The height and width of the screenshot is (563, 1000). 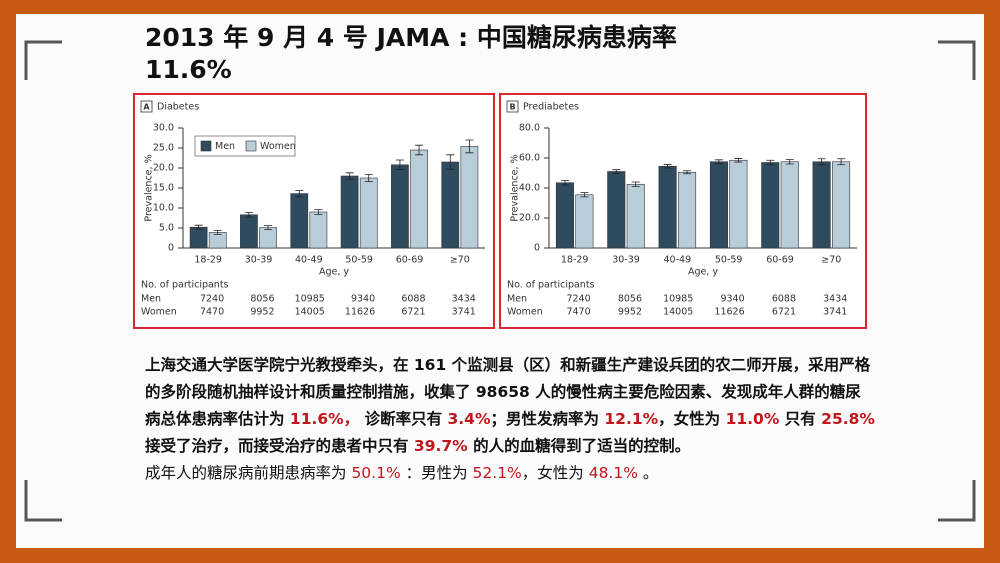 I want to click on text: ：男性为, so click(x=436, y=473).